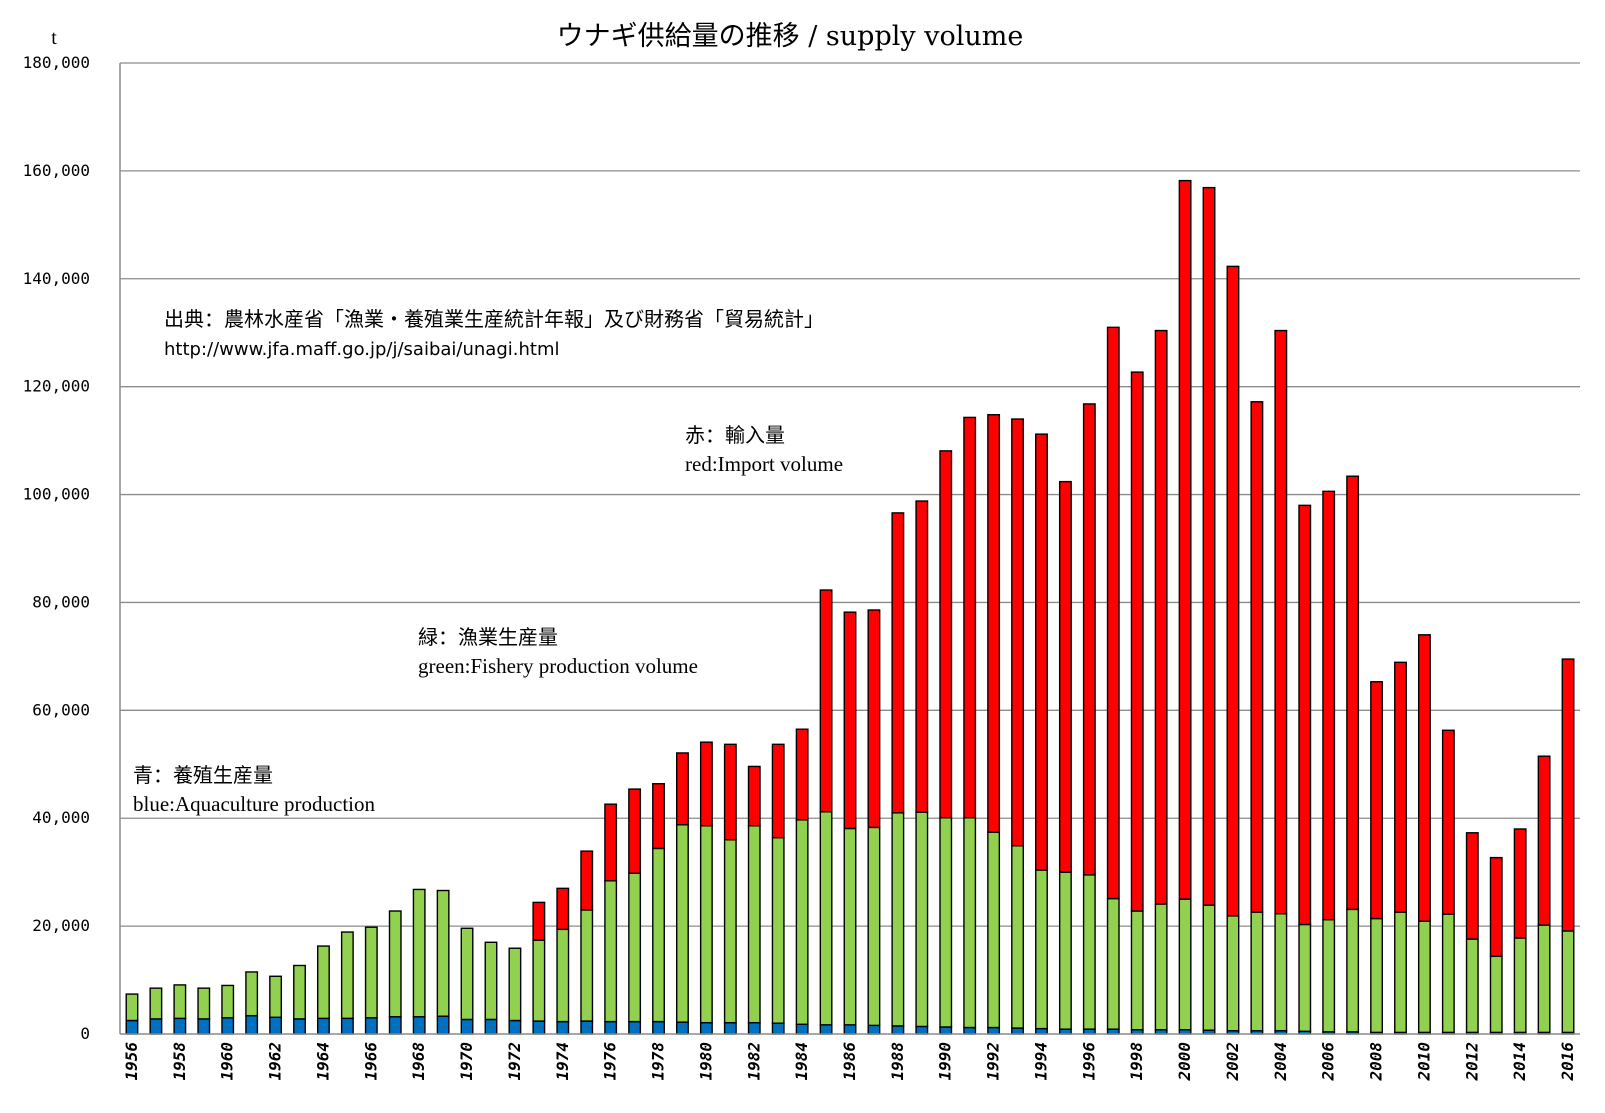 The width and height of the screenshot is (1605, 1113). What do you see at coordinates (1161, 967) in the screenshot?
I see `bar-fishery-1999` at bounding box center [1161, 967].